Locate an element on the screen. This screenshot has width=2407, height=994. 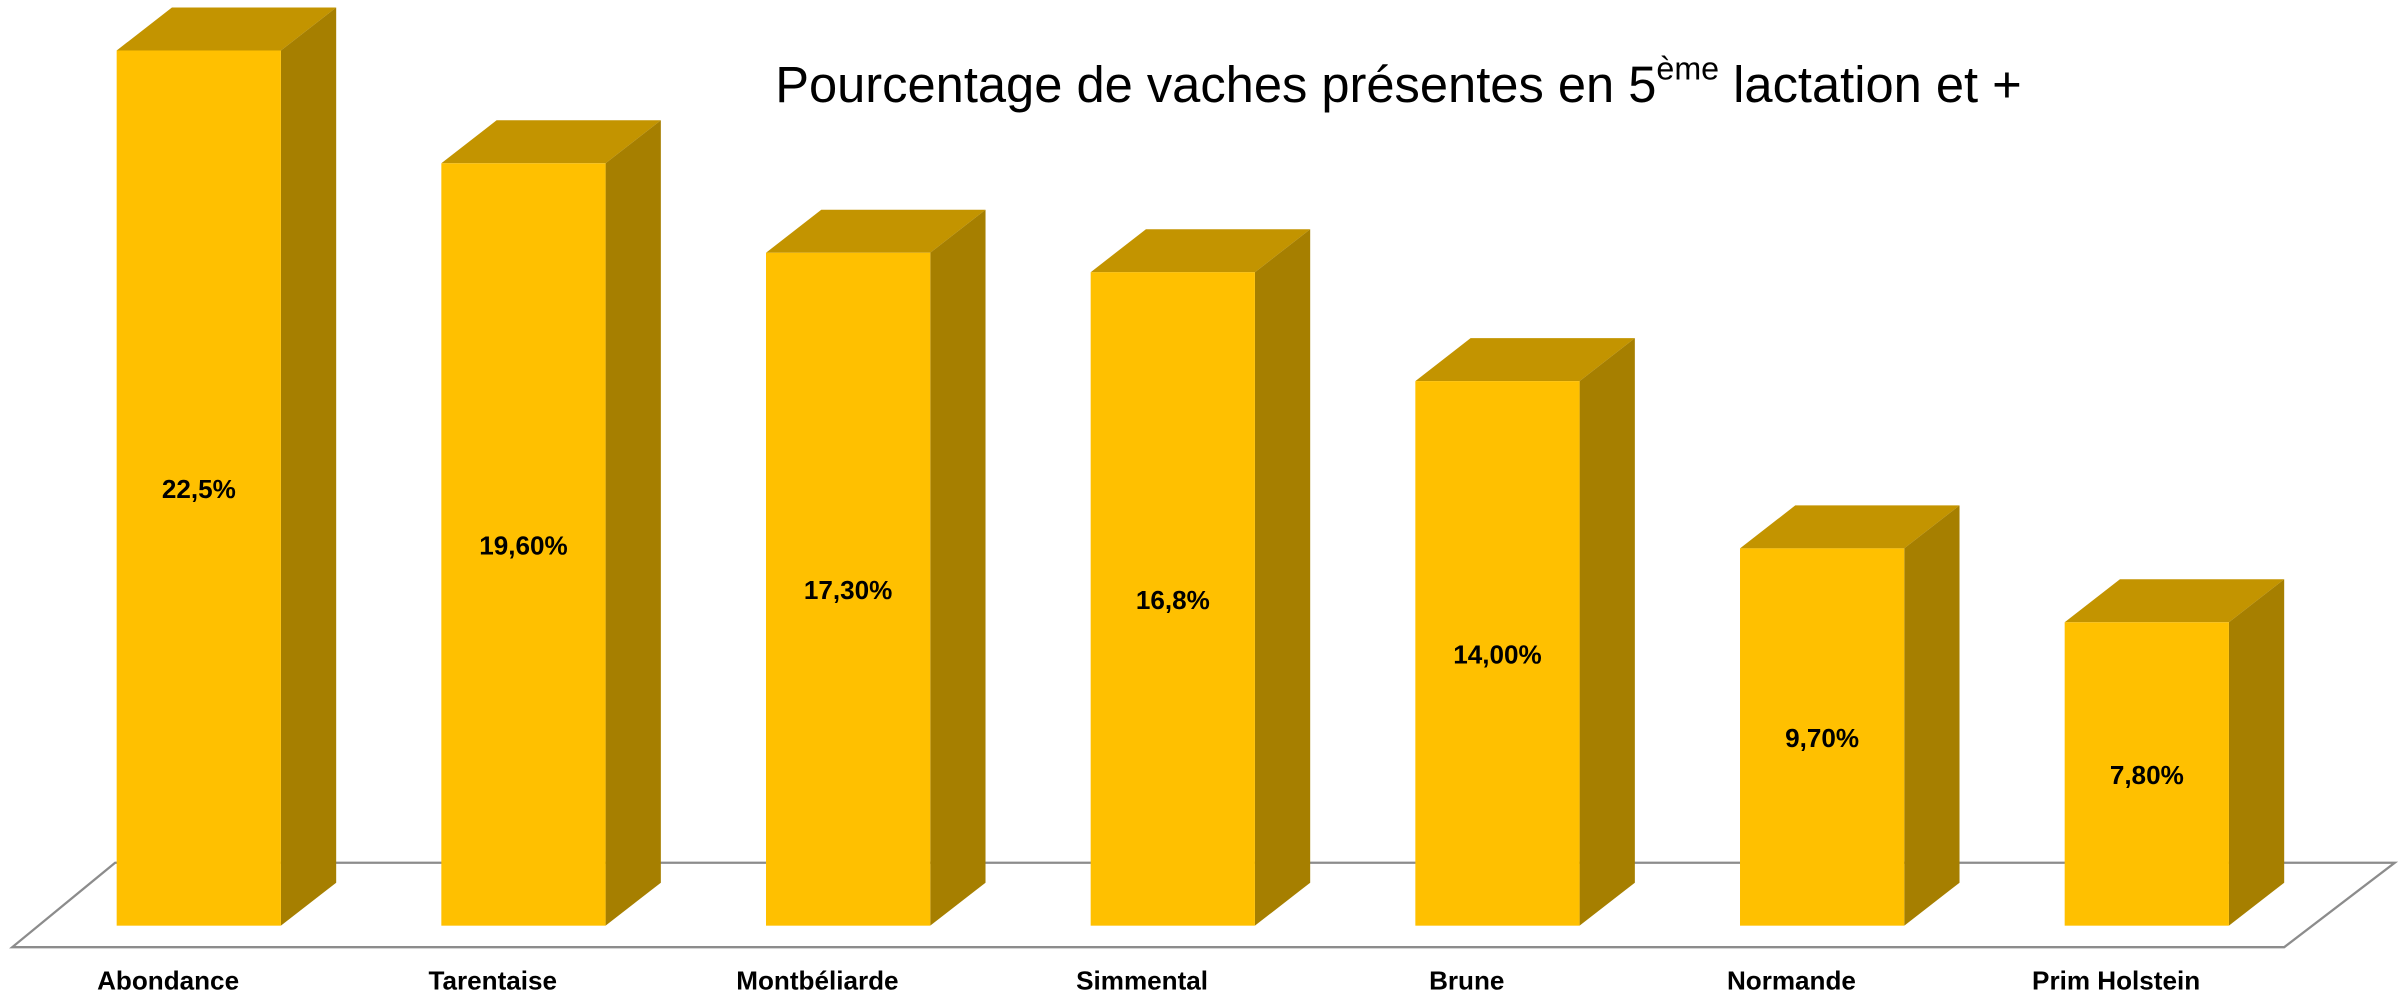
value-label: 16,8% is located at coordinates (1173, 600).